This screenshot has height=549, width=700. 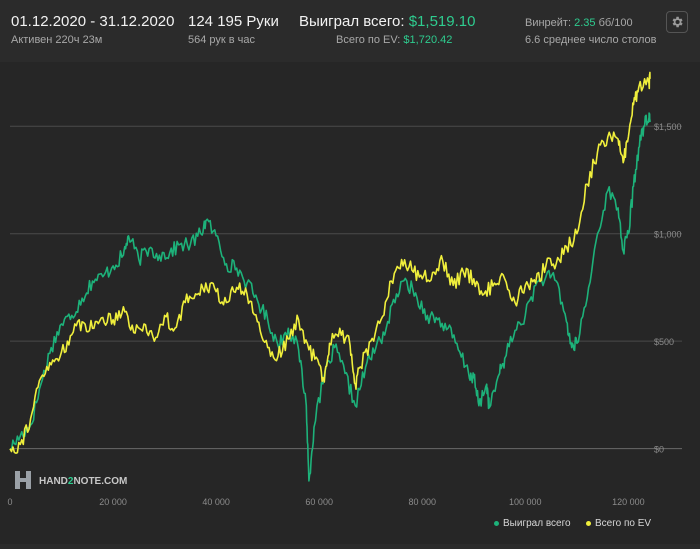 I want to click on x-tick-label: 120 000, so click(x=628, y=502).